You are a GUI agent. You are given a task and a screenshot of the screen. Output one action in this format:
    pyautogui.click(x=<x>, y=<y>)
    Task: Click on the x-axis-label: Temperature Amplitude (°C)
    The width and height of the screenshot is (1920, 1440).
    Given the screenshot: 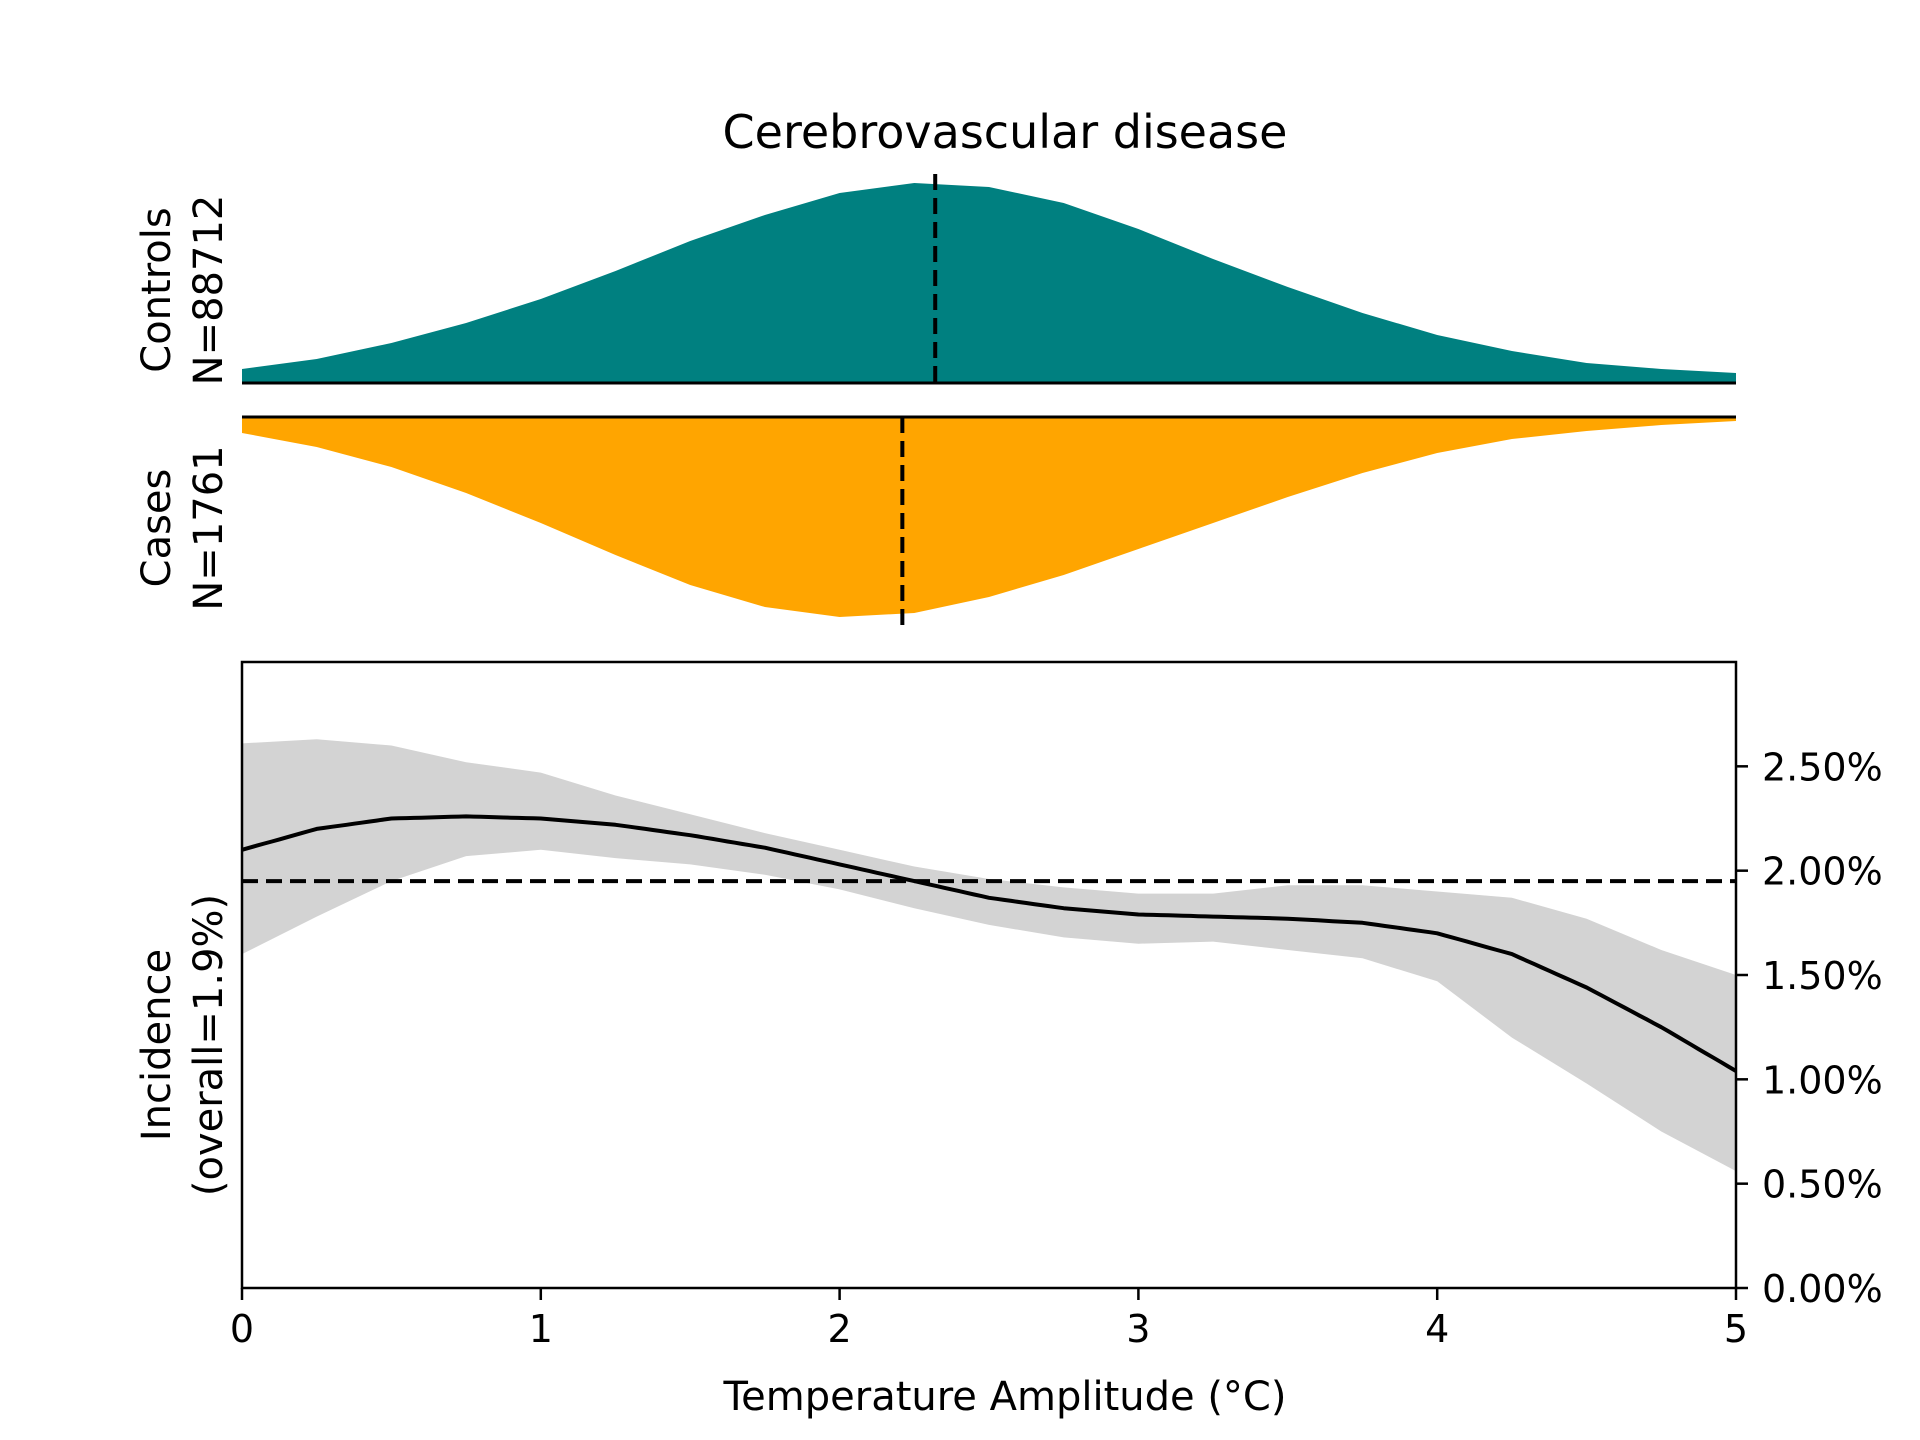 What is the action you would take?
    pyautogui.click(x=1005, y=1397)
    